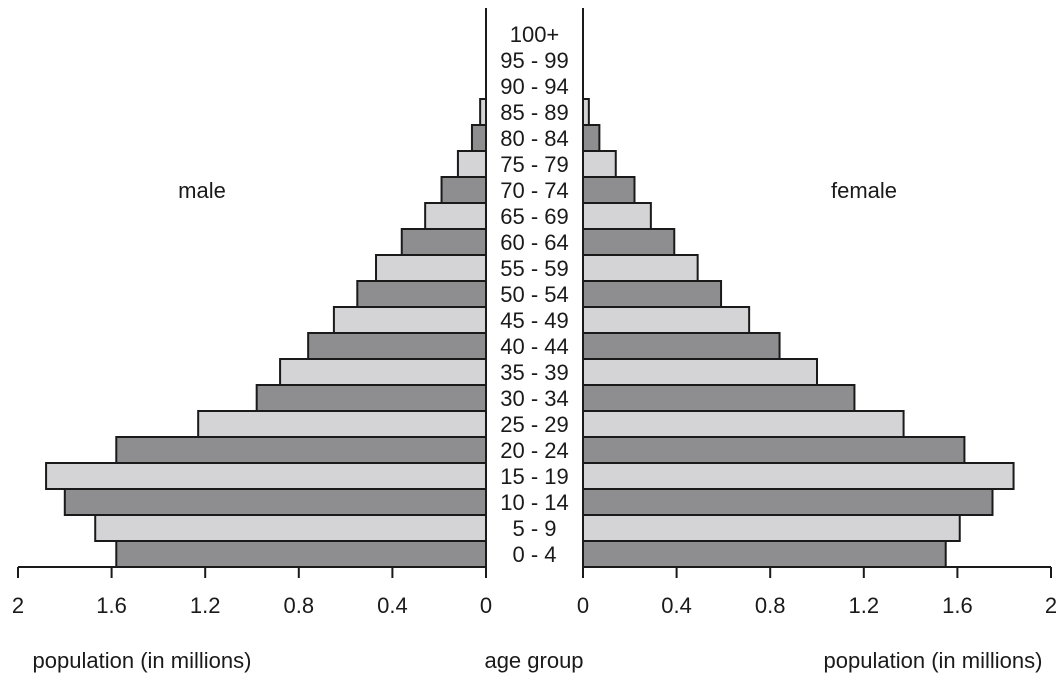 This screenshot has width=1063, height=673. I want to click on male-tick-label: 1.2, so click(205, 605).